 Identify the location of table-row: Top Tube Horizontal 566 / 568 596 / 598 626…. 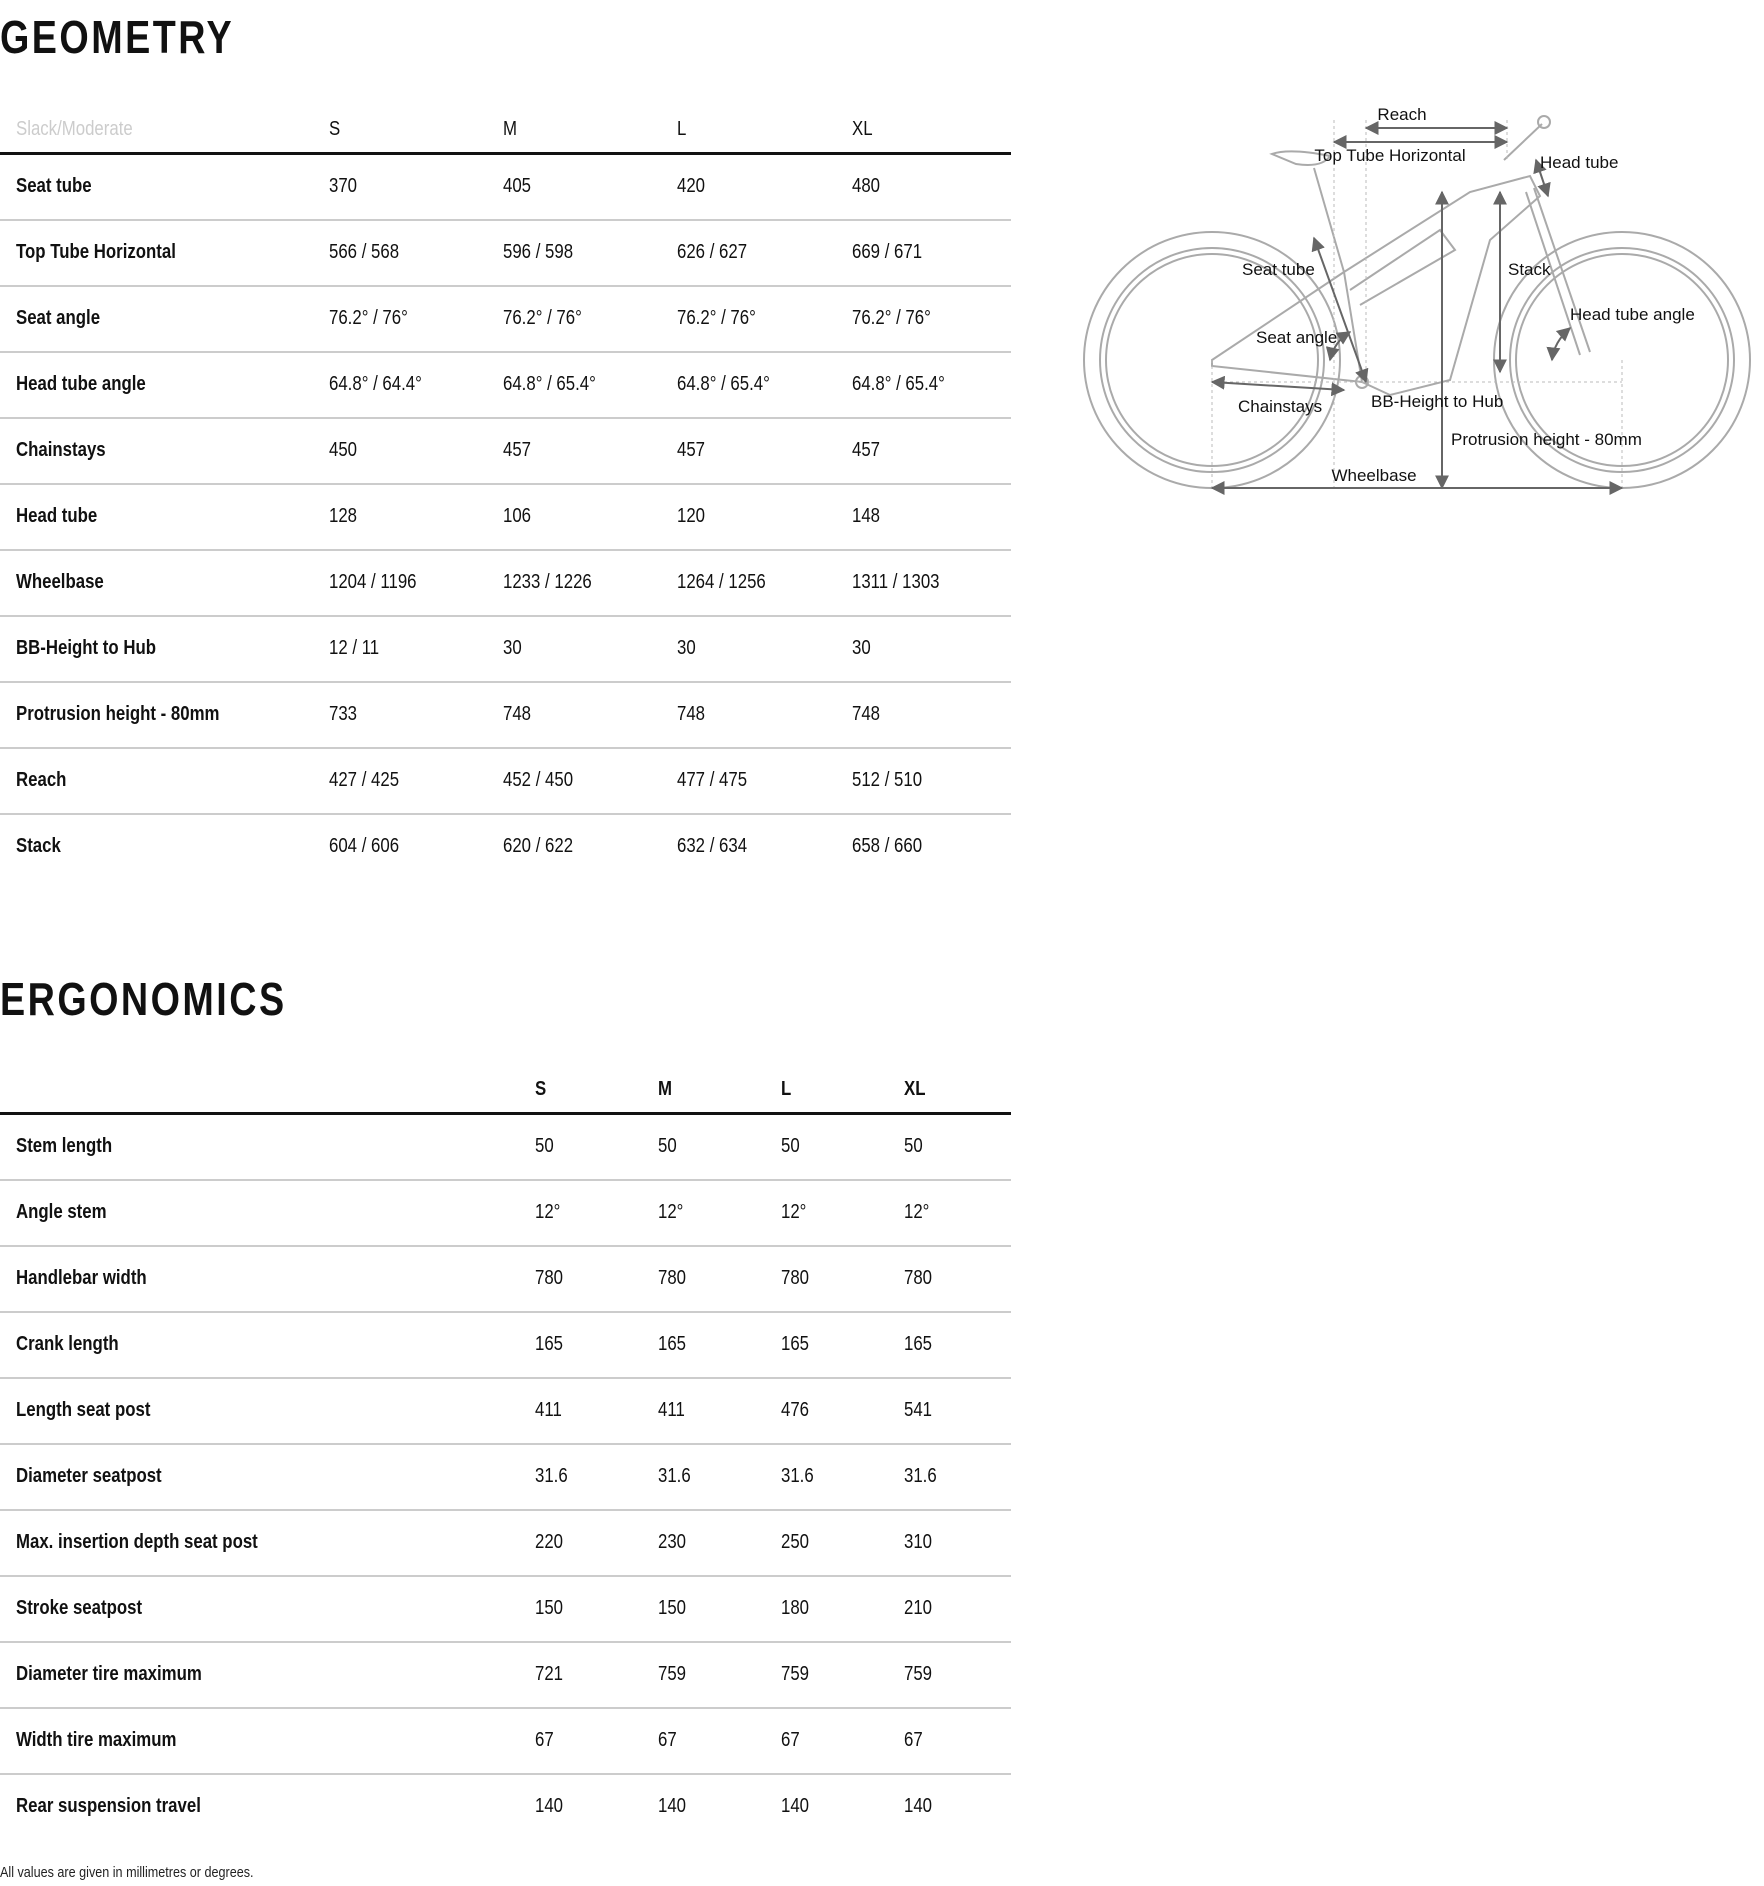
(505, 254).